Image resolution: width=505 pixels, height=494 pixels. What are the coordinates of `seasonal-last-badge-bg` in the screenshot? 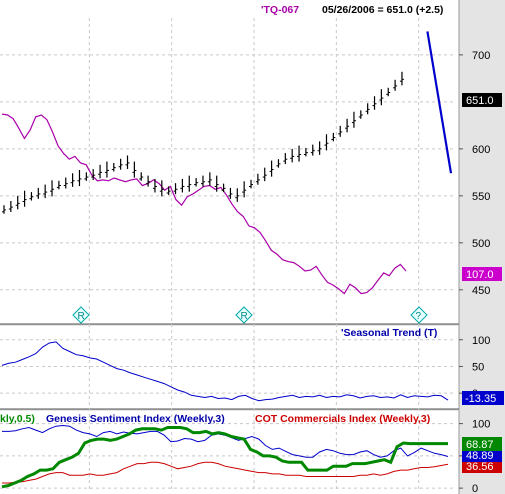 It's located at (482, 274).